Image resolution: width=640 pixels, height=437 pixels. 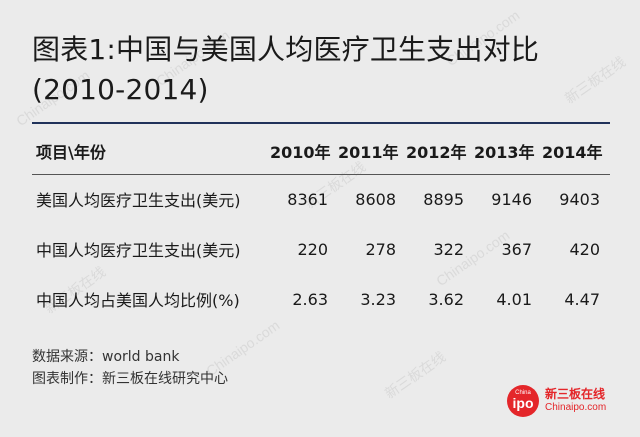 I want to click on logo-badge-main-text: ipo, so click(x=523, y=403).